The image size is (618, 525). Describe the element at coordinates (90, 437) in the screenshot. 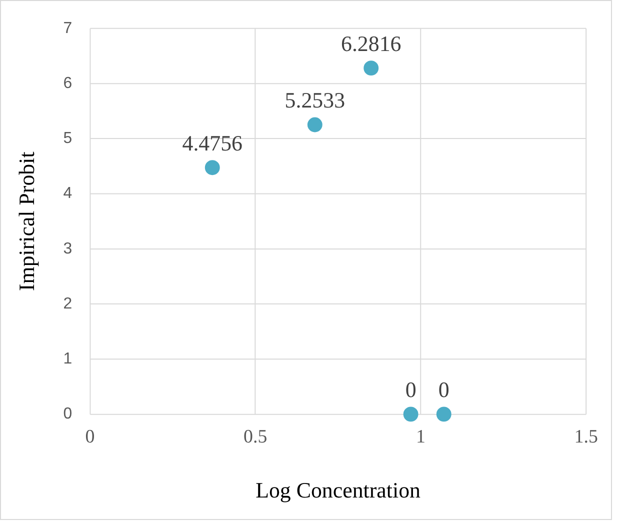

I see `x-tick-label: 0` at that location.